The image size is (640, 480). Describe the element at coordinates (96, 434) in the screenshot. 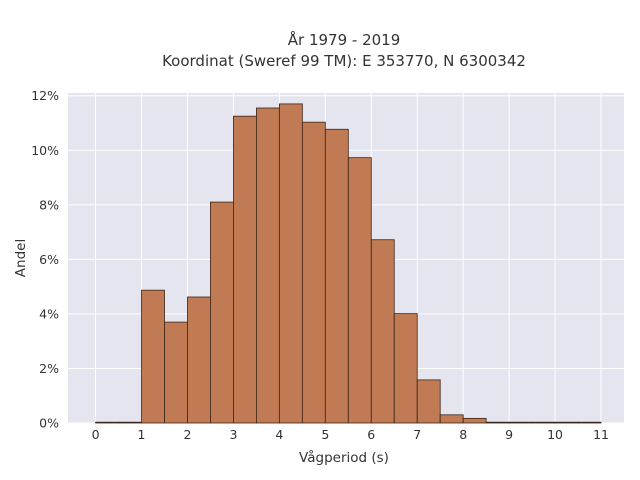

I see `x-tick-label: 0` at that location.